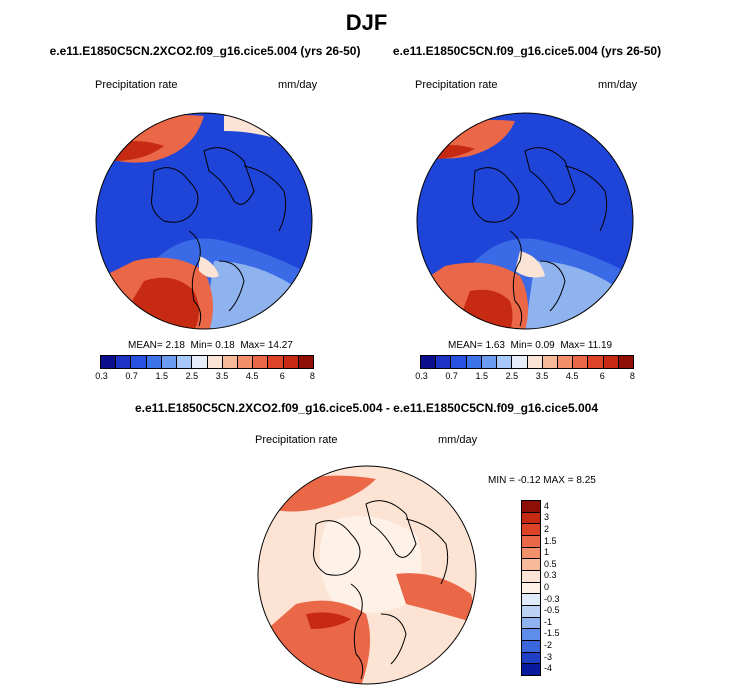 The image size is (733, 686). Describe the element at coordinates (421, 376) in the screenshot. I see `right-colorbar-tick-label: 0.3` at that location.